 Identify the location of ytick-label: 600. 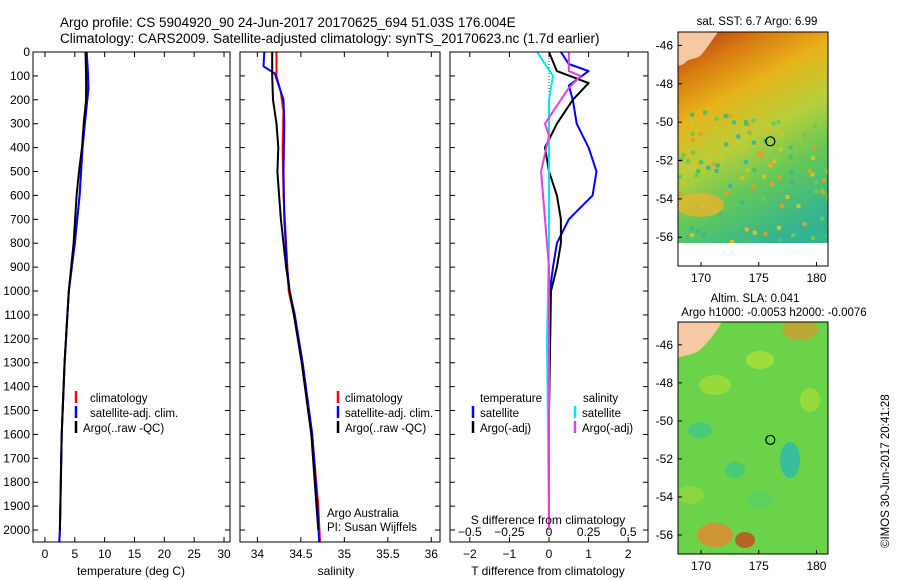
(20, 195).